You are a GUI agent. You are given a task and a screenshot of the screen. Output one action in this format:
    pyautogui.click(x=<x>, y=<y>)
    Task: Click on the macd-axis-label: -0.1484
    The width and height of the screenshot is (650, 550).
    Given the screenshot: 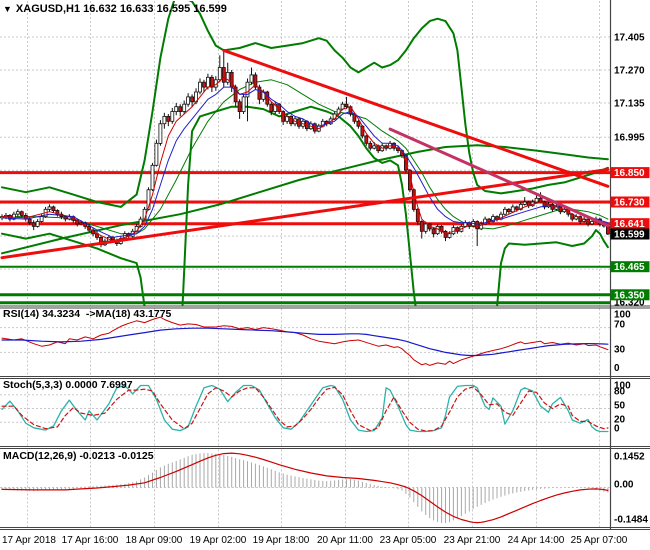 What is the action you would take?
    pyautogui.click(x=631, y=520)
    